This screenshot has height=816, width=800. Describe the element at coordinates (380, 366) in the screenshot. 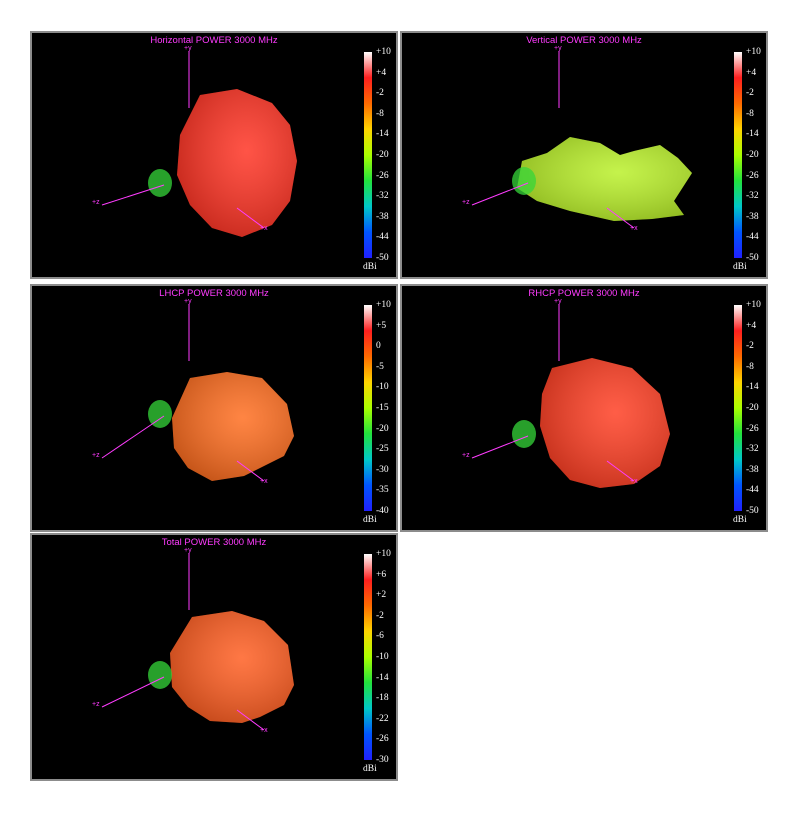

I see `colorbar-tick-label: -5` at that location.